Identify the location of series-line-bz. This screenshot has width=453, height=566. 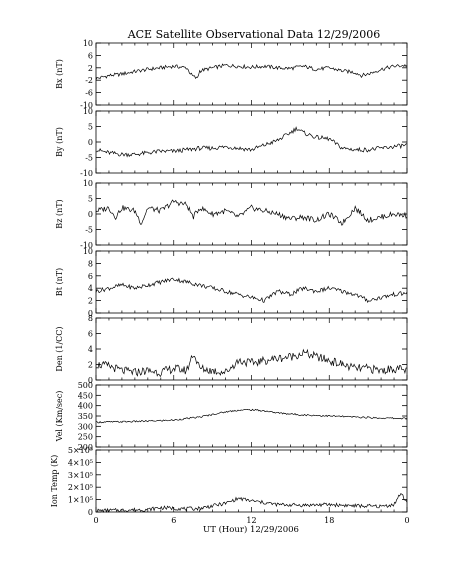
(251, 212).